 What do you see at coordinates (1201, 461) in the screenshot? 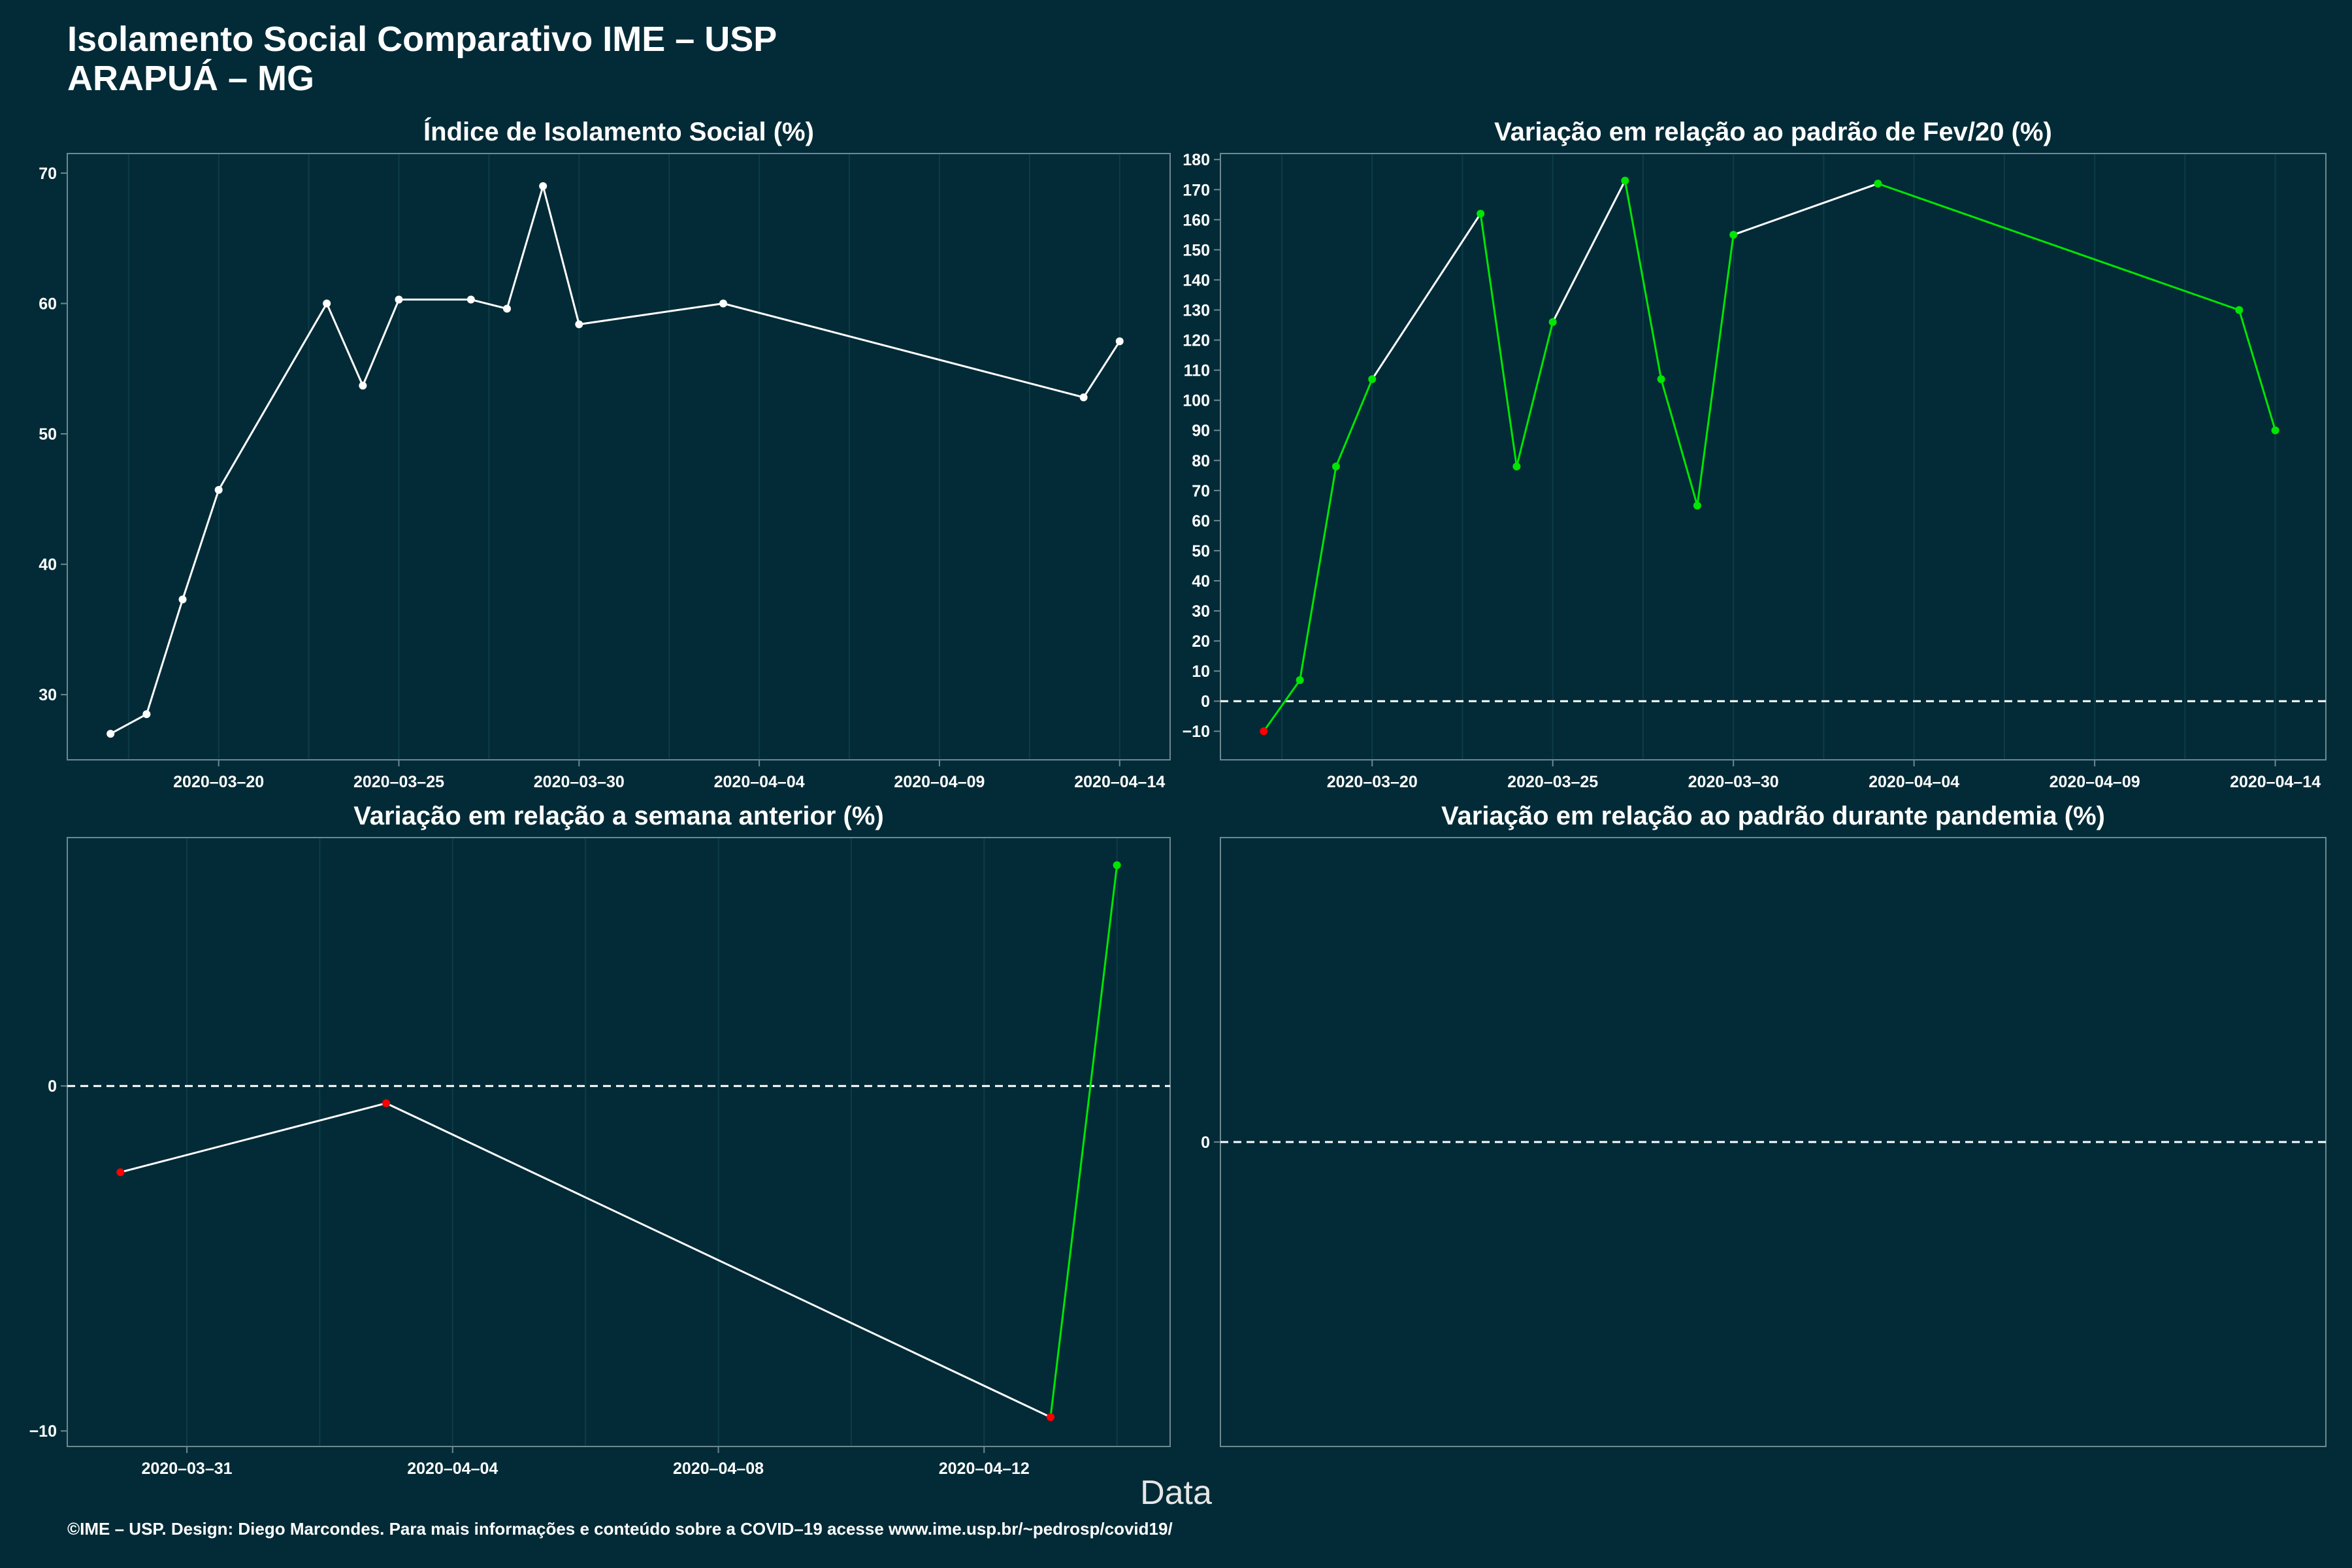
I see `y-tick-label: 80` at bounding box center [1201, 461].